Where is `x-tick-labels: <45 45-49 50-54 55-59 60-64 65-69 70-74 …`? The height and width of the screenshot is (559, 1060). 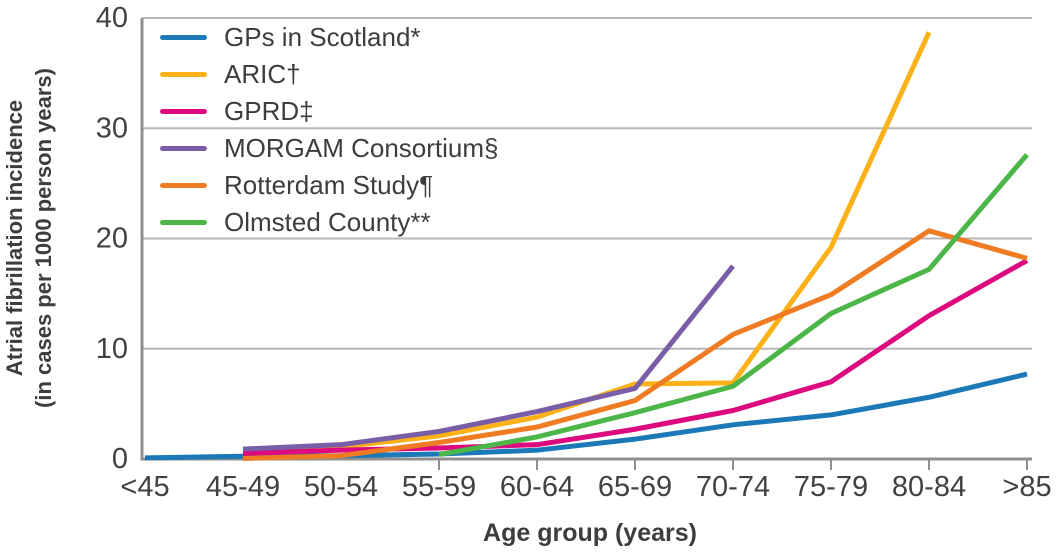
x-tick-labels: <45 45-49 50-54 55-59 60-64 65-69 70-74 … is located at coordinates (585, 487).